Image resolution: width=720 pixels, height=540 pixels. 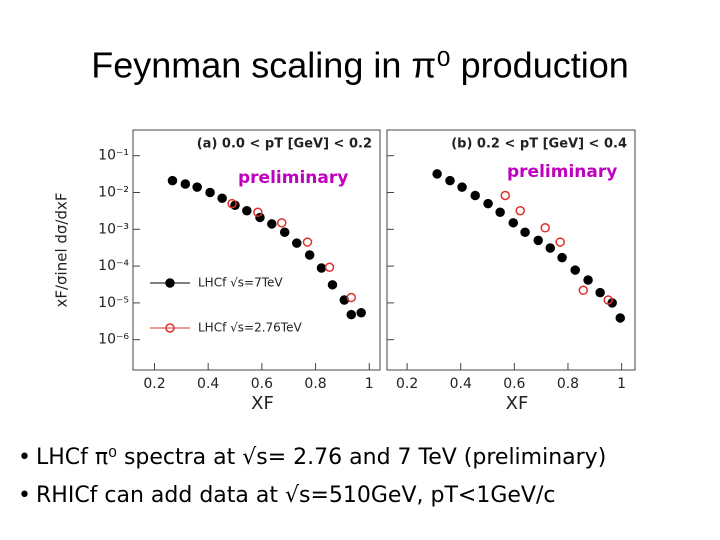 What do you see at coordinates (62, 249) in the screenshot?
I see `y-axis-label: xF/σinel dσ/dxF` at bounding box center [62, 249].